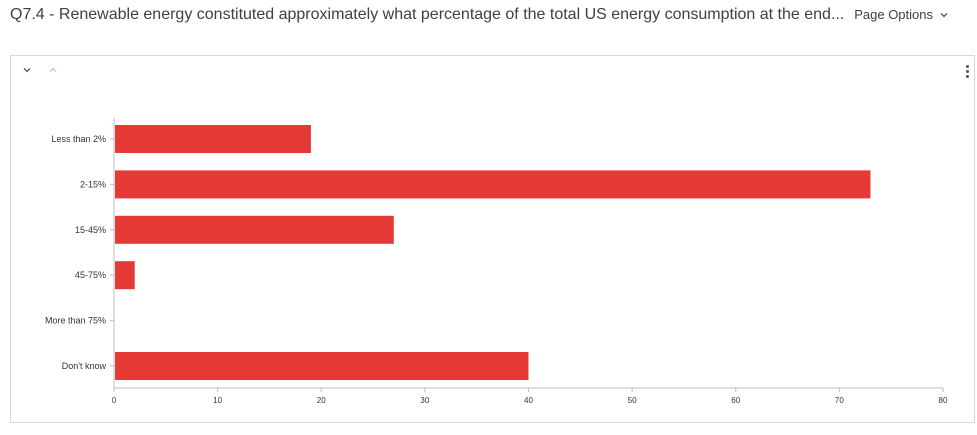  I want to click on x-tick-label: 20, so click(321, 400).